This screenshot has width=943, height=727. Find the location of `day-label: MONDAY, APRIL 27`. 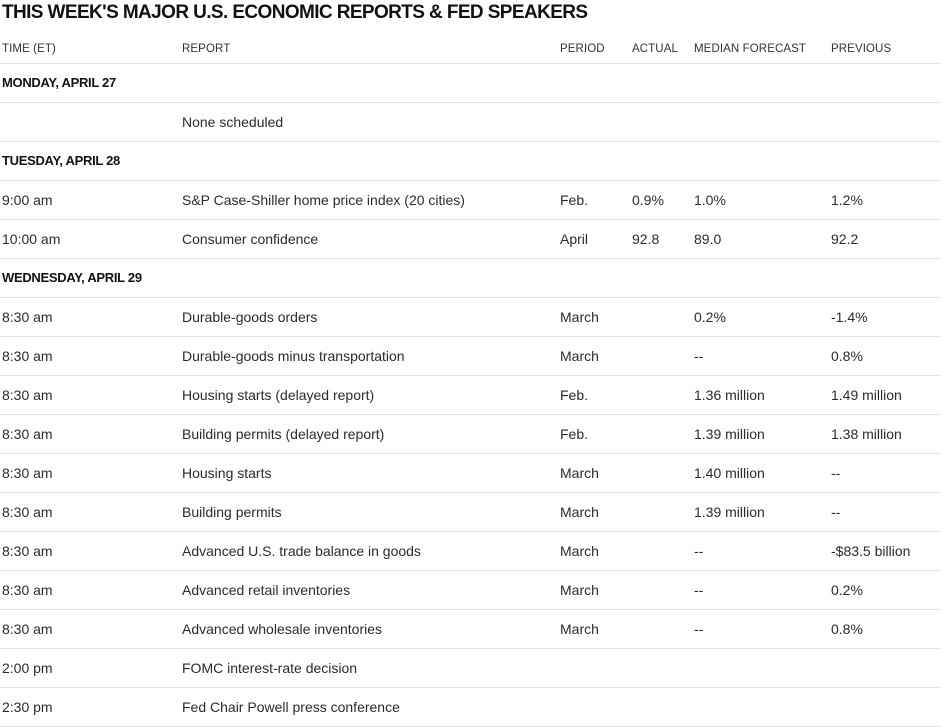

day-label: MONDAY, APRIL 27 is located at coordinates (59, 82).